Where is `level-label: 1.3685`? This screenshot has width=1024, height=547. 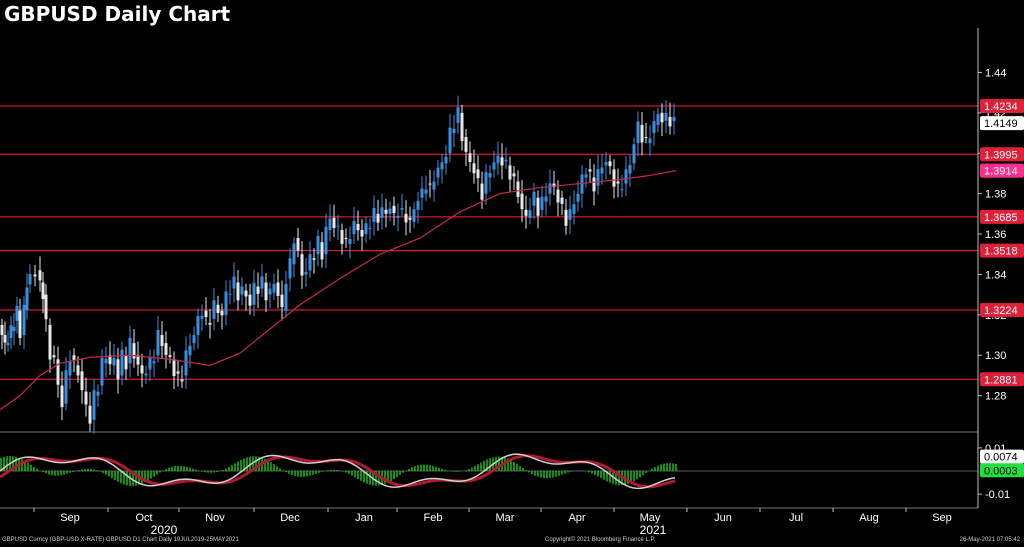 level-label: 1.3685 is located at coordinates (1001, 218).